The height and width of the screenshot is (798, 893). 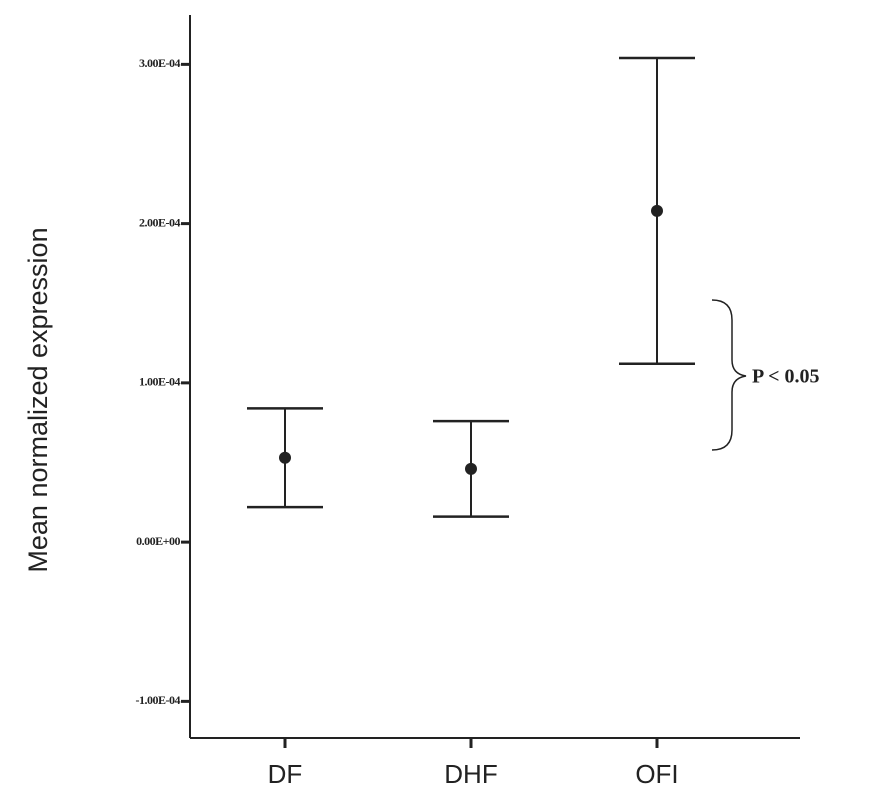 What do you see at coordinates (786, 377) in the screenshot?
I see `annotation: P < 0.05` at bounding box center [786, 377].